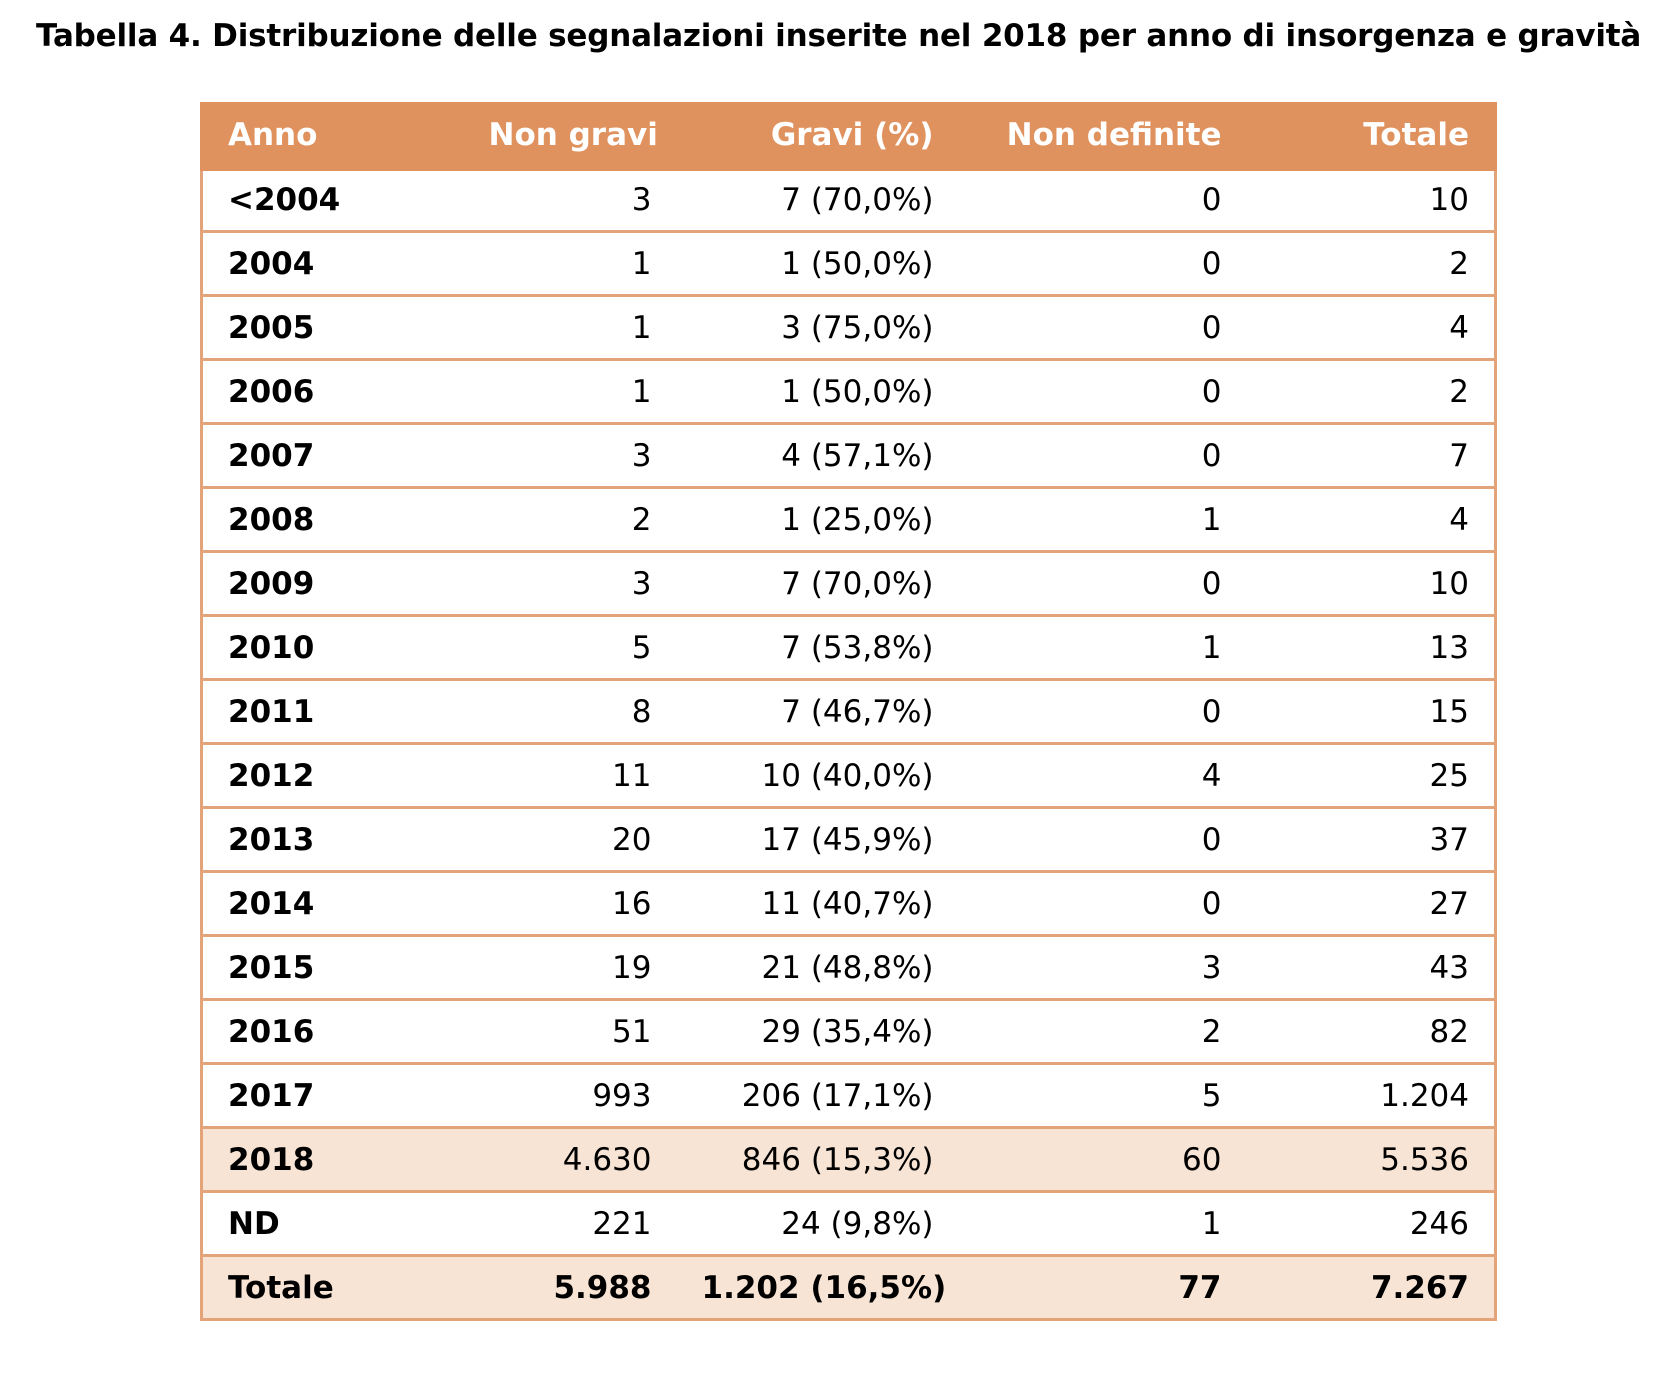 This screenshot has height=1396, width=1666. I want to click on cell-gravi: 206 (17,1%), so click(817, 1096).